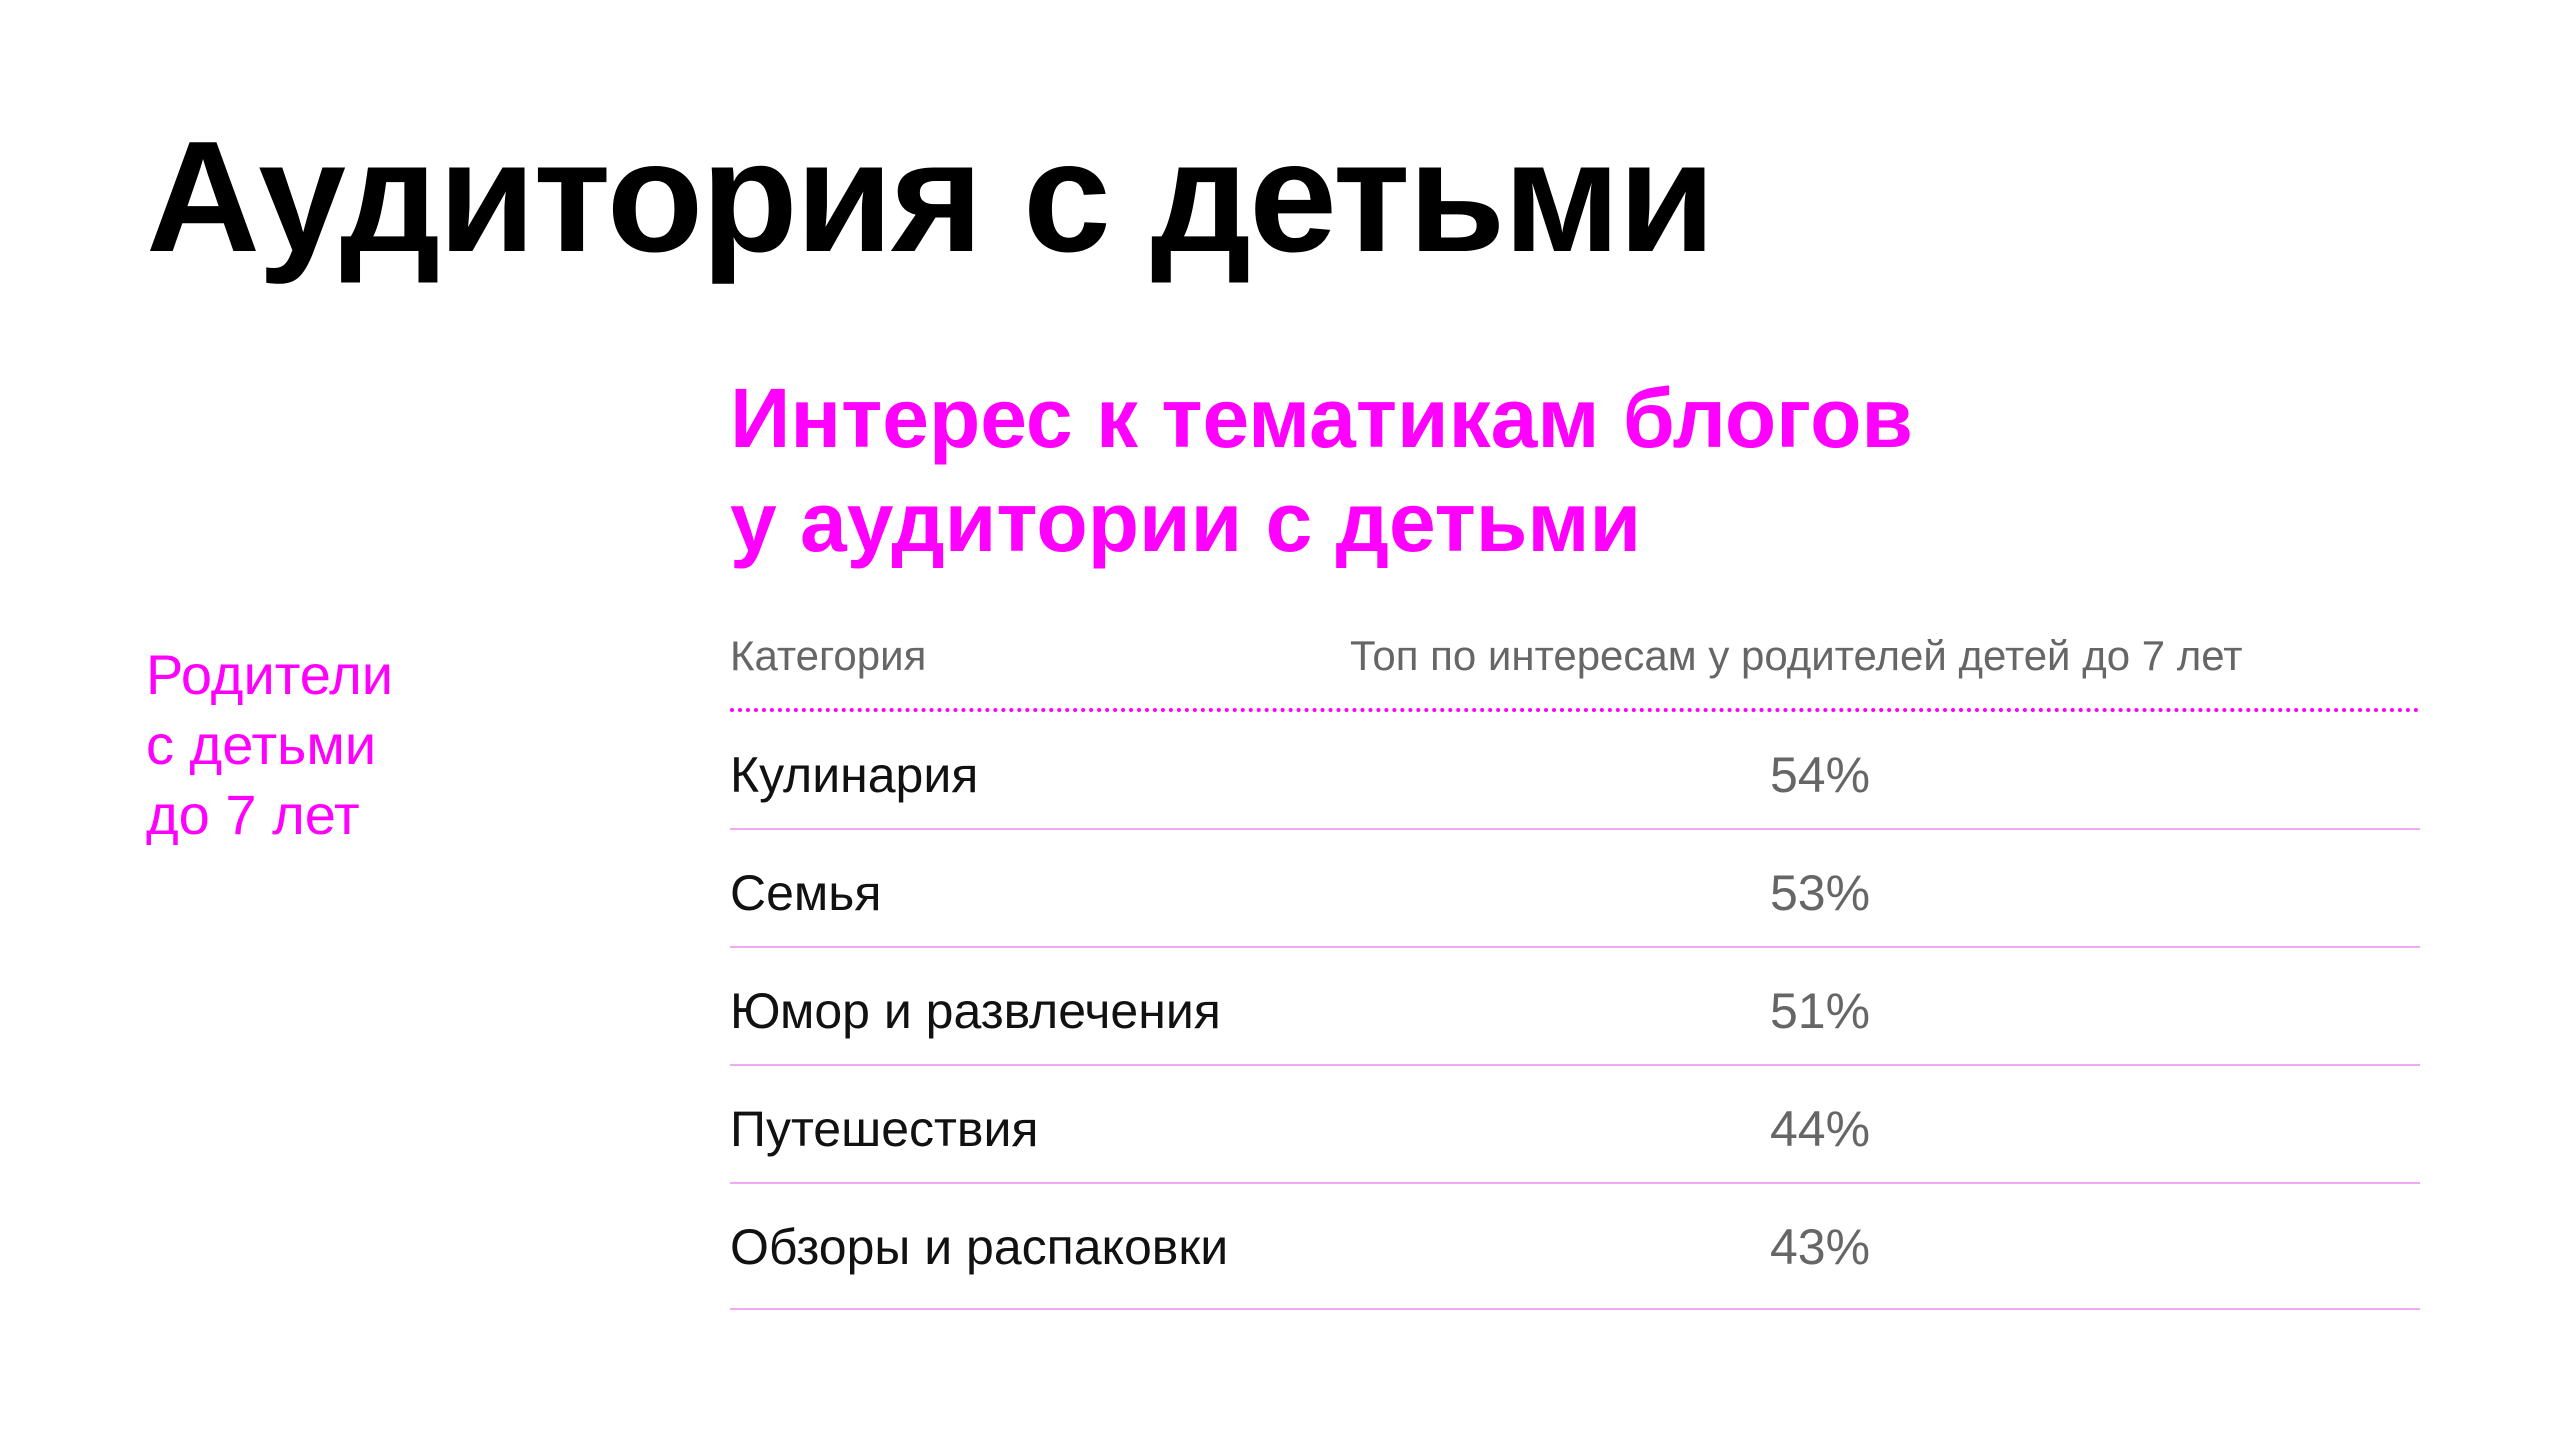 The width and height of the screenshot is (2560, 1440). Describe the element at coordinates (270, 674) in the screenshot. I see `audience-segment-line: Родители` at that location.